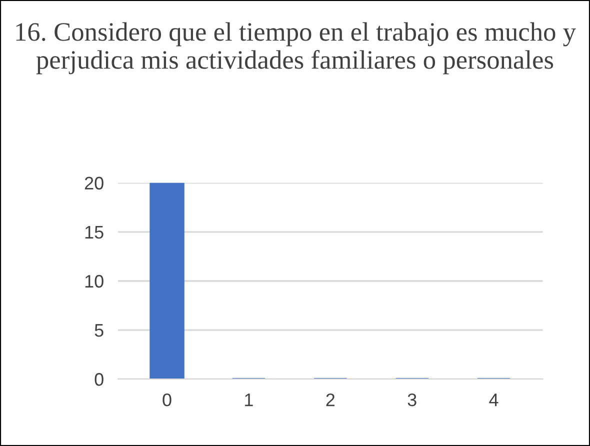  What do you see at coordinates (330, 399) in the screenshot?
I see `x-tick-label: 2` at bounding box center [330, 399].